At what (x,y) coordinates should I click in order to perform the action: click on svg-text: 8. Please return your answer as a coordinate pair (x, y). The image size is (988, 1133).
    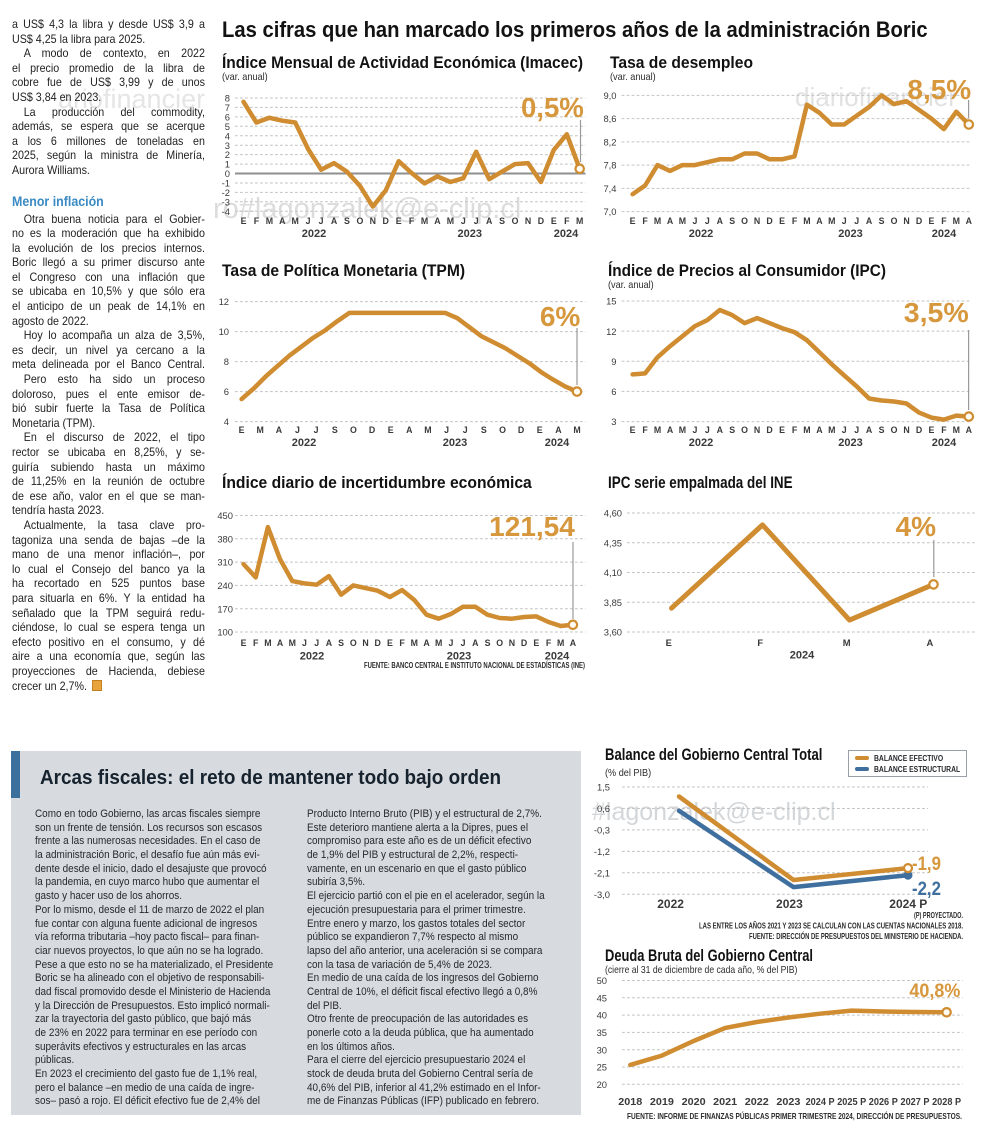
    Looking at the image, I should click on (226, 361).